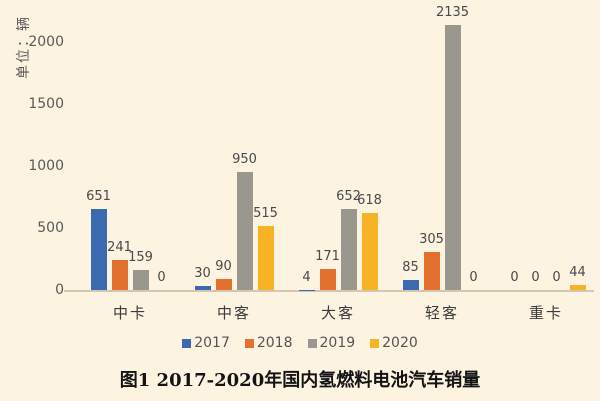 The image size is (600, 401). What do you see at coordinates (452, 13) in the screenshot?
I see `bar-value-label: 2135` at bounding box center [452, 13].